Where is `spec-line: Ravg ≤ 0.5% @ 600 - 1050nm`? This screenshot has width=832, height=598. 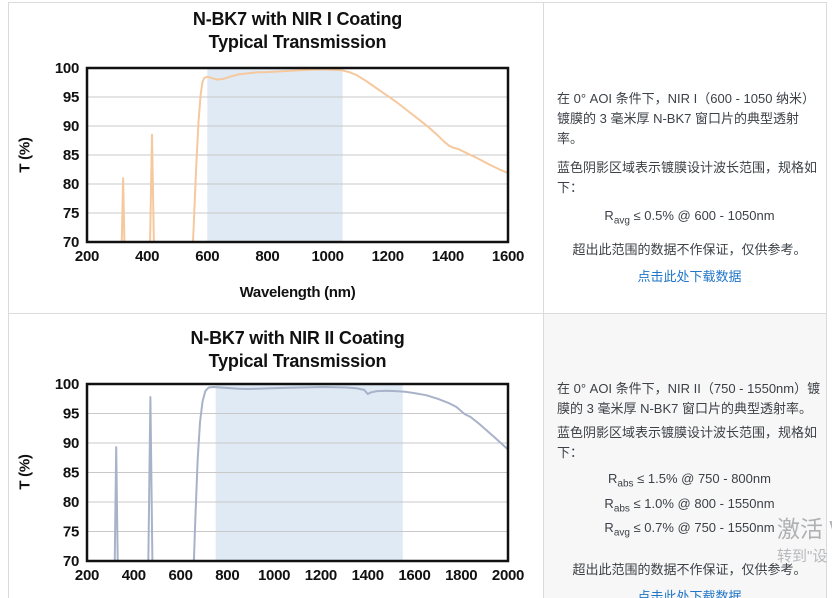
spec-line: Ravg ≤ 0.5% @ 600 - 1050nm is located at coordinates (689, 217).